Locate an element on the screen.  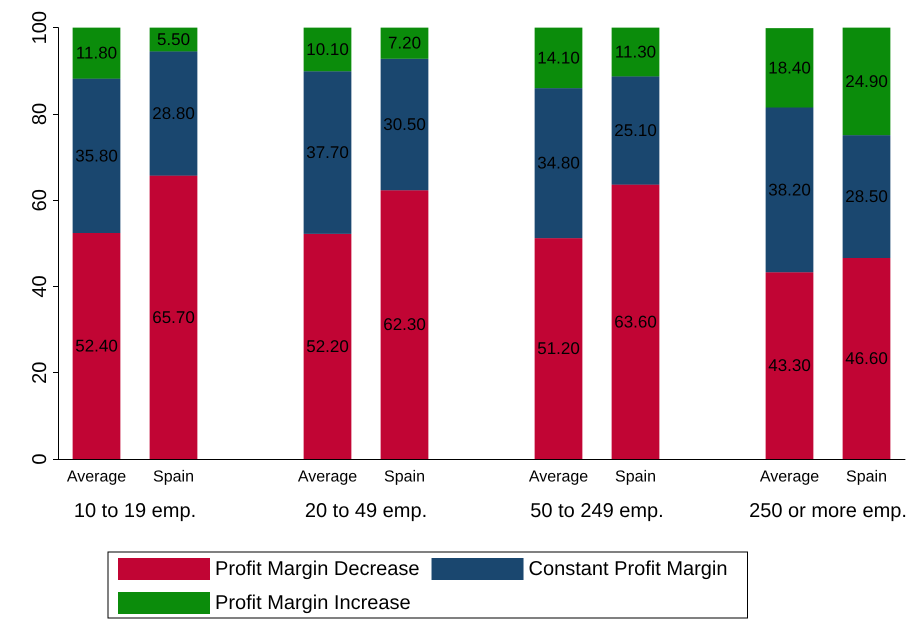
y-tick-label: 20 is located at coordinates (40, 373).